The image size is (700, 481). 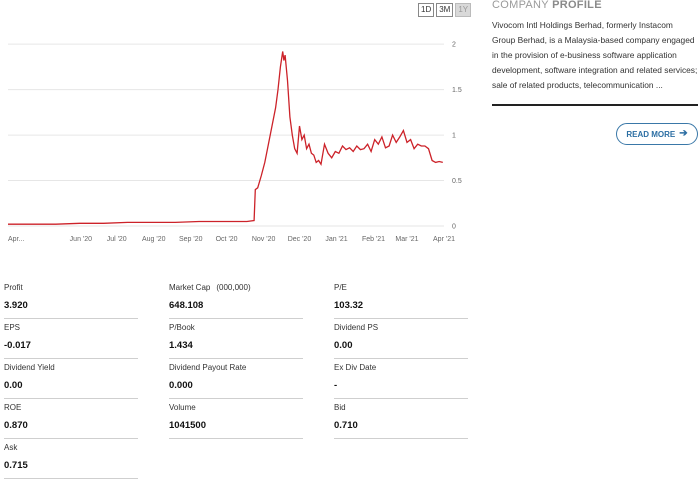 What do you see at coordinates (11, 447) in the screenshot?
I see `stat-label-text: Ask` at bounding box center [11, 447].